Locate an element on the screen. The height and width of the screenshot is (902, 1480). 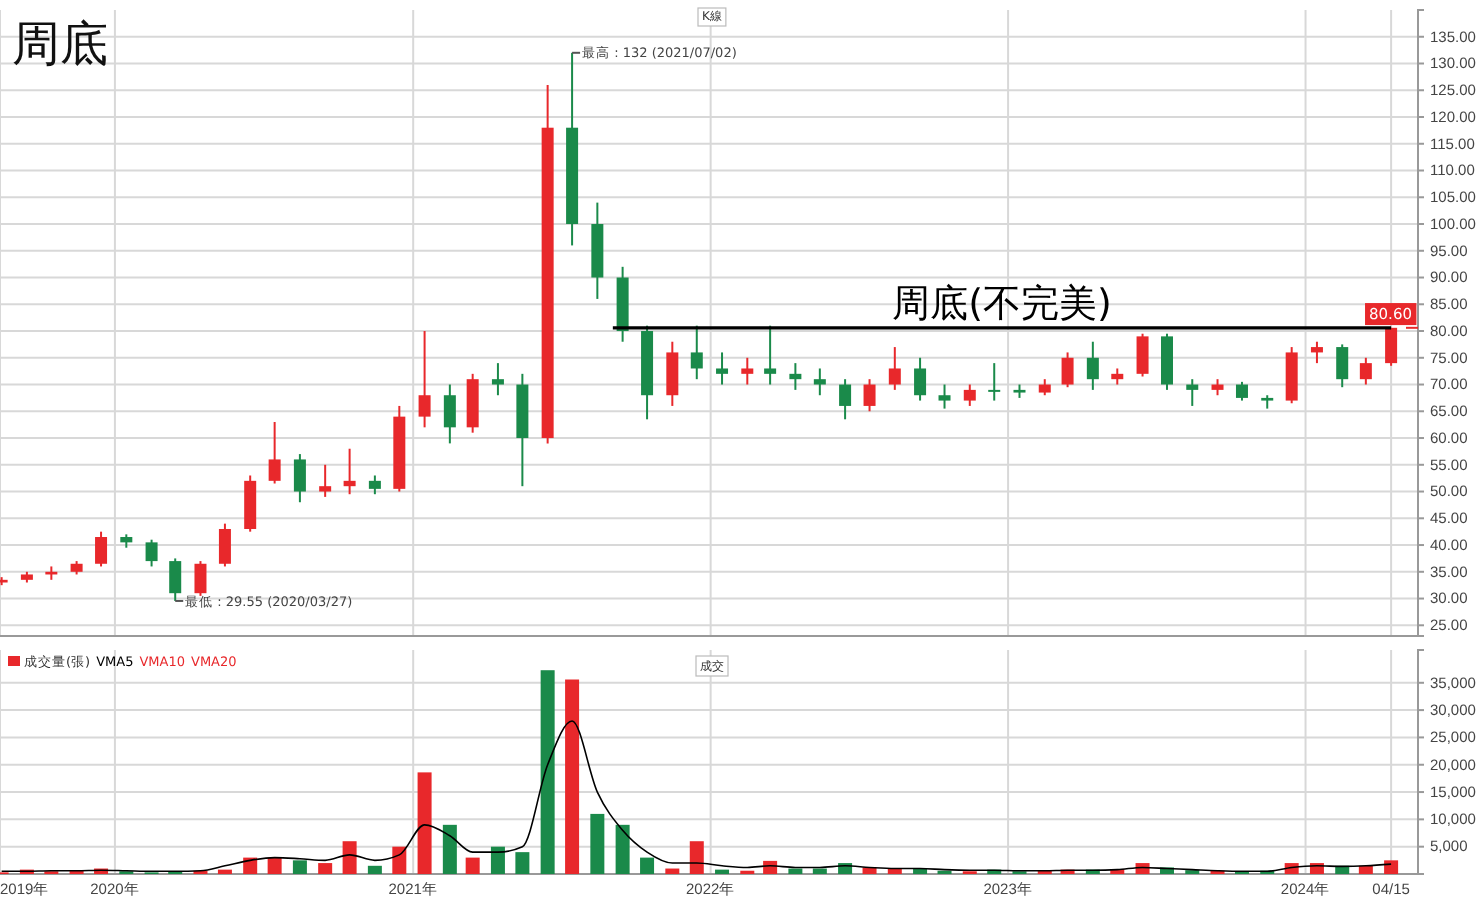
chart-title: 周底 is located at coordinates (60, 44).